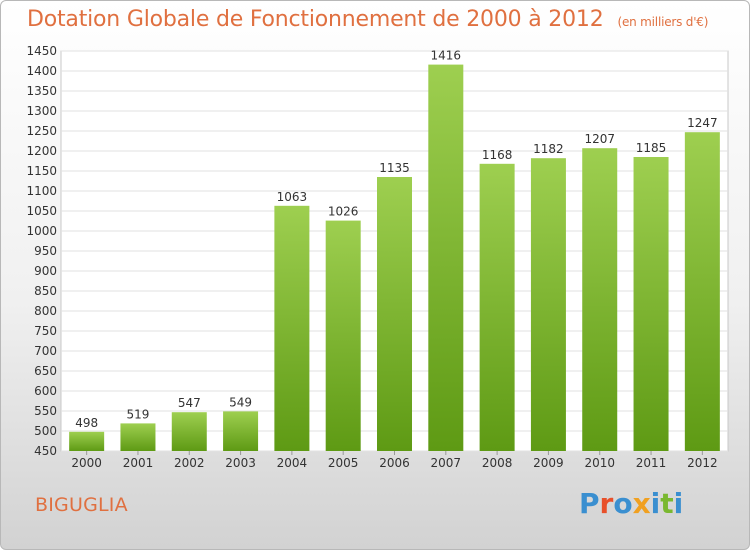 This screenshot has width=750, height=550. Describe the element at coordinates (623, 503) in the screenshot. I see `logo-letter: o` at that location.